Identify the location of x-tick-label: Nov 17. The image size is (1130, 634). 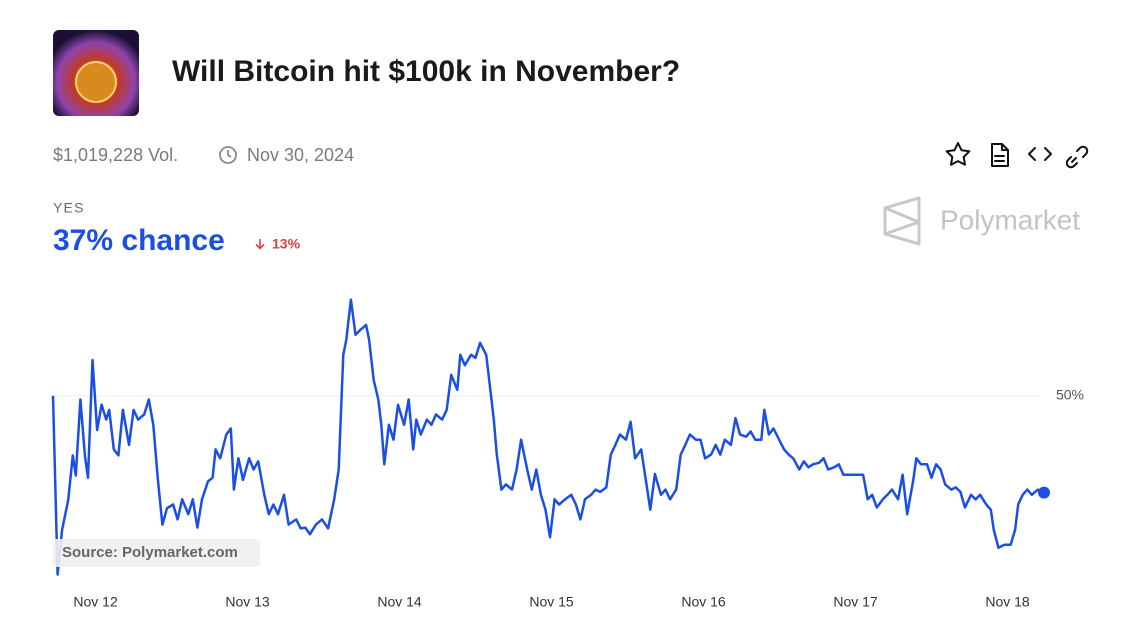
(855, 602).